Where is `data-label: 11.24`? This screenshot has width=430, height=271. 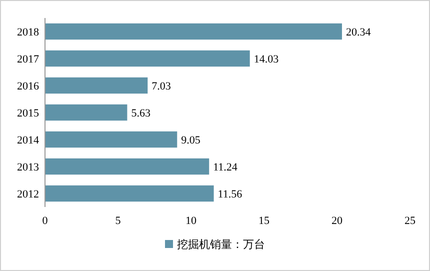 data-label: 11.24 is located at coordinates (225, 168).